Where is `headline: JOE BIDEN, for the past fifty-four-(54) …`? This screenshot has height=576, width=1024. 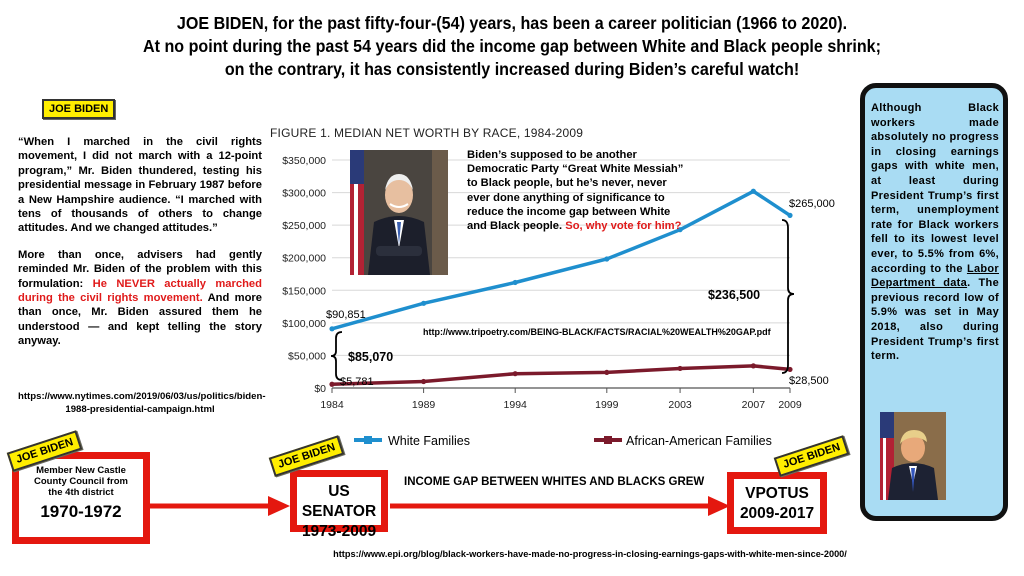
headline: JOE BIDEN, for the past fifty-four-(54) … is located at coordinates (512, 46).